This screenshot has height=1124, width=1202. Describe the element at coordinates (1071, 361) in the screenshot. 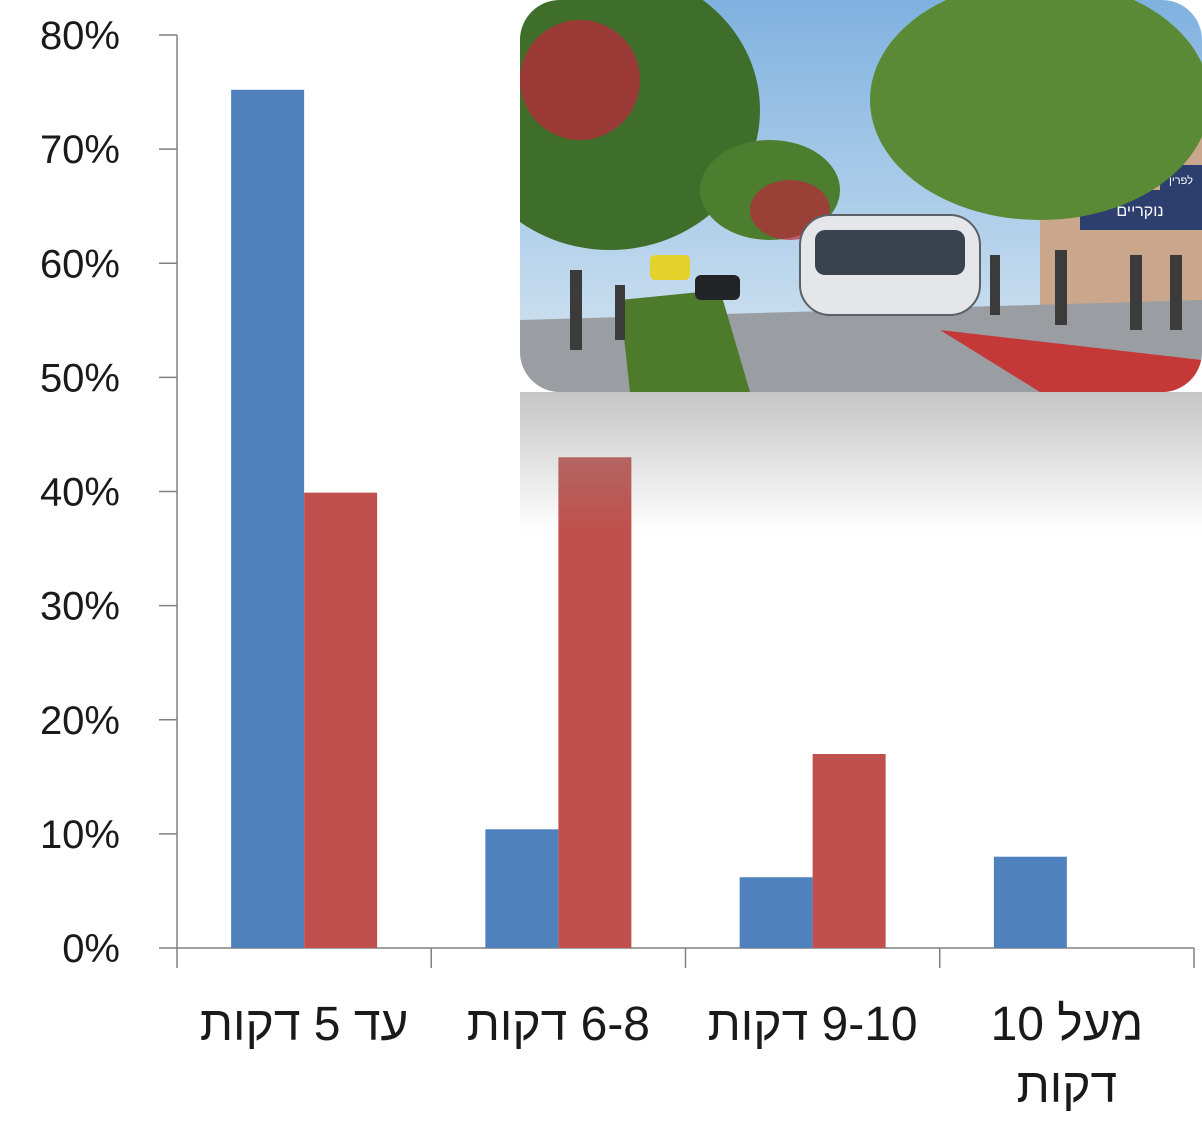

I see `red-lane` at that location.